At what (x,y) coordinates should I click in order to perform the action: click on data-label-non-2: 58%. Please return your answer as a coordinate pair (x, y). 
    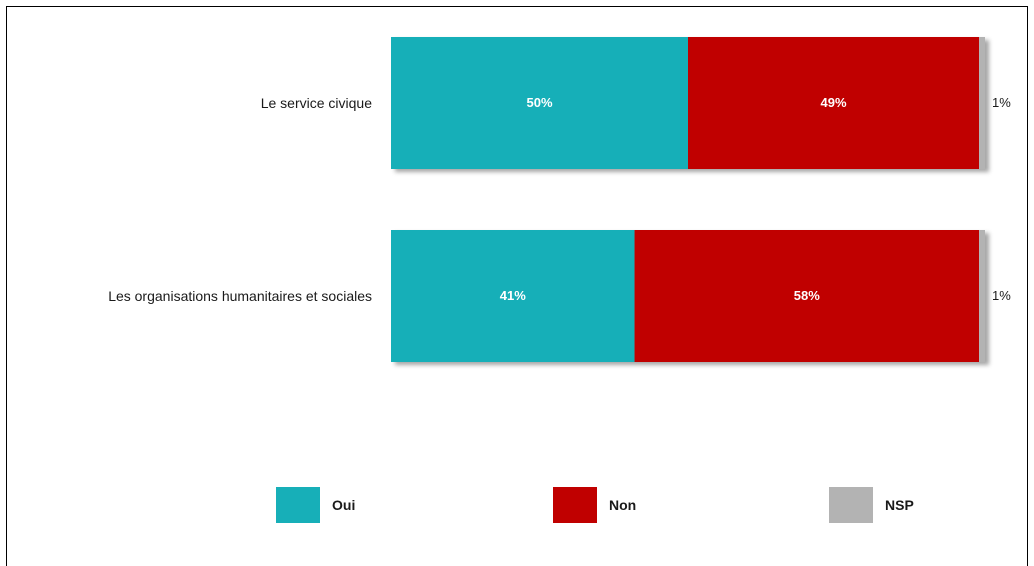
    Looking at the image, I should click on (807, 295).